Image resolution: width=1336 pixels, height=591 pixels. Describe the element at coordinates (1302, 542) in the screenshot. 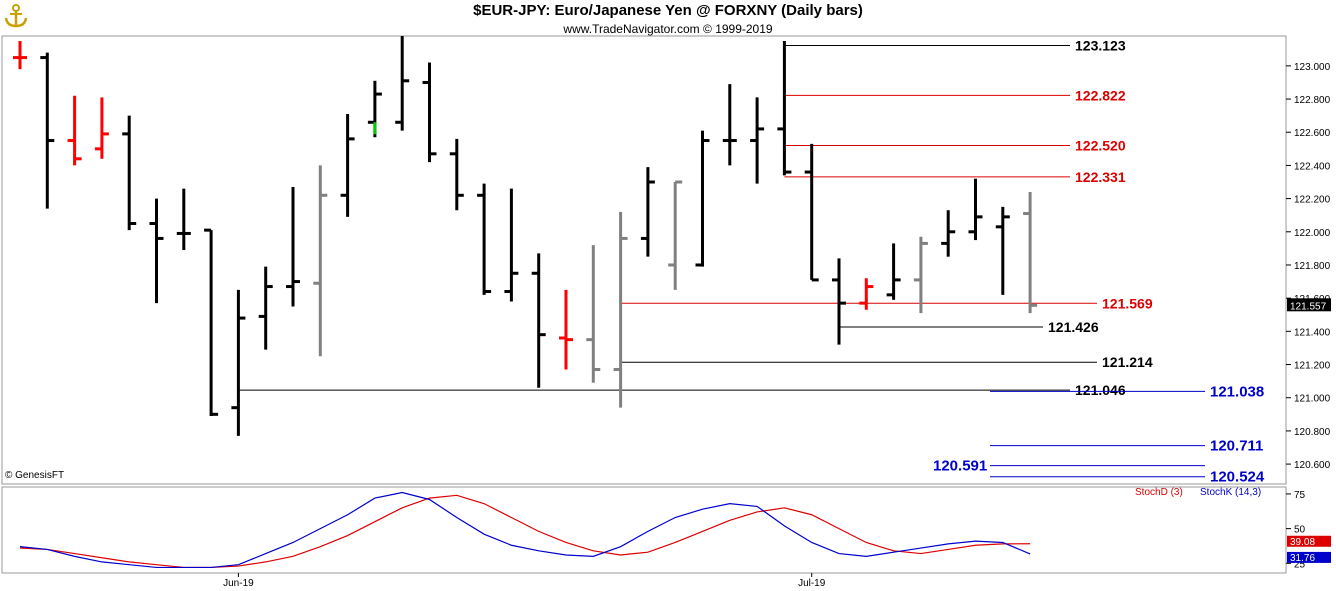

I see `stoch-last-label: 39.08` at that location.